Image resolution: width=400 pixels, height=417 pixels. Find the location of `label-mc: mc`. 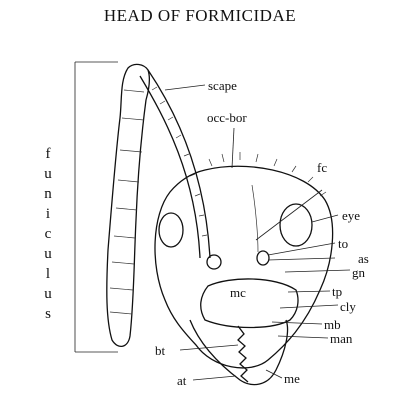

label-mc: mc is located at coordinates (238, 292).